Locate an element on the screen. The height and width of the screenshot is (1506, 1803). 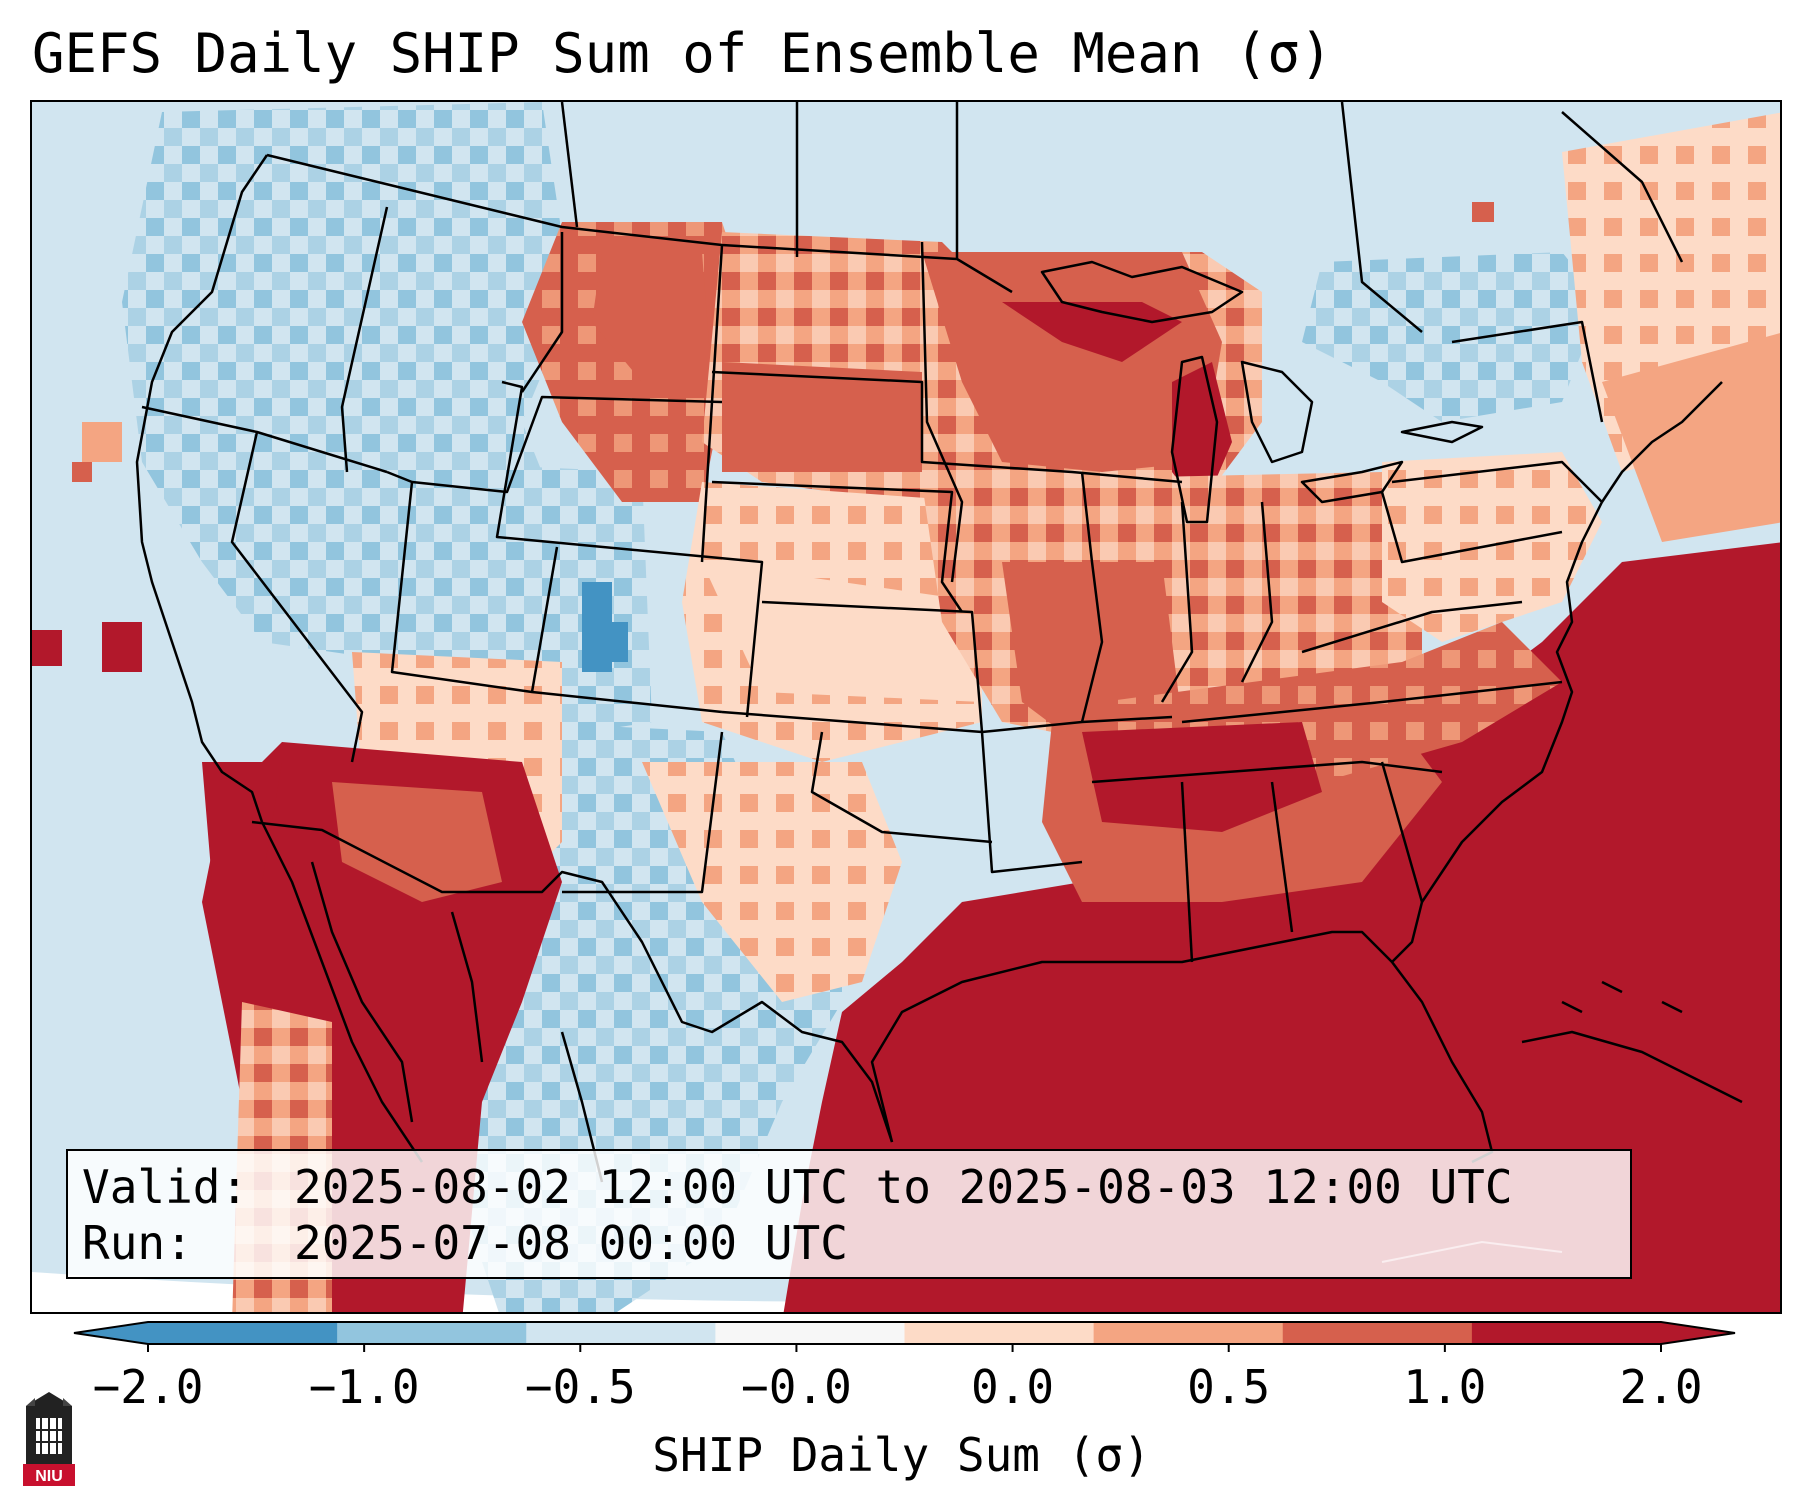
colorbar-tick-label: 2.0 is located at coordinates (1661, 1387).